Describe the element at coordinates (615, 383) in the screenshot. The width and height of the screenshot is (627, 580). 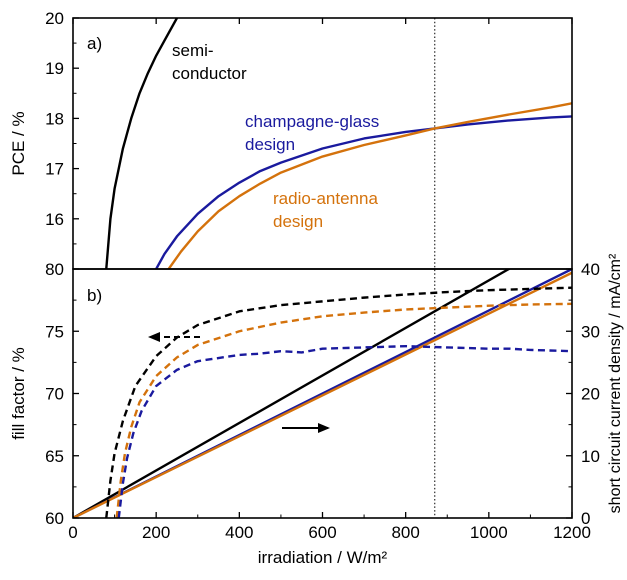
I see `y-axis-title-current-density: short circuit current density / mA/cm²` at that location.